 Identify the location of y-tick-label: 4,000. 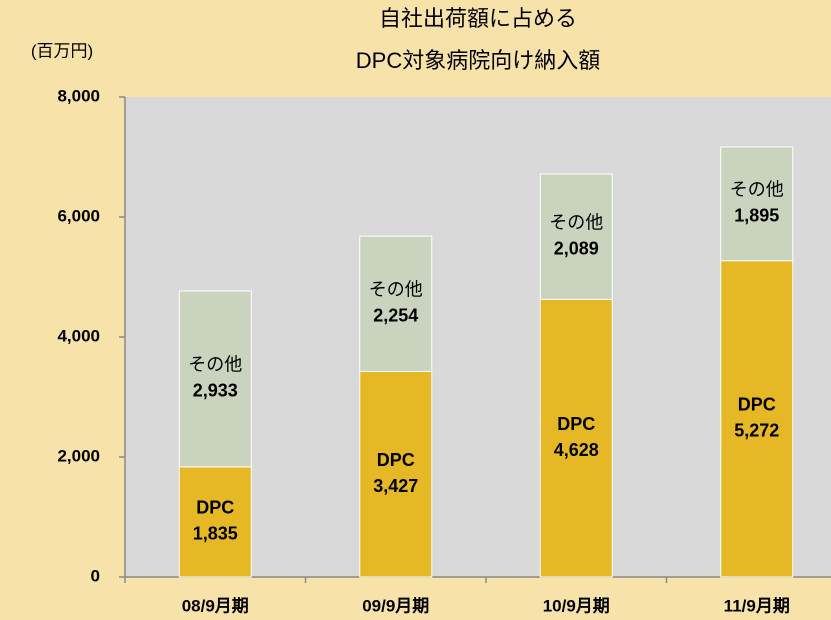
(78, 335).